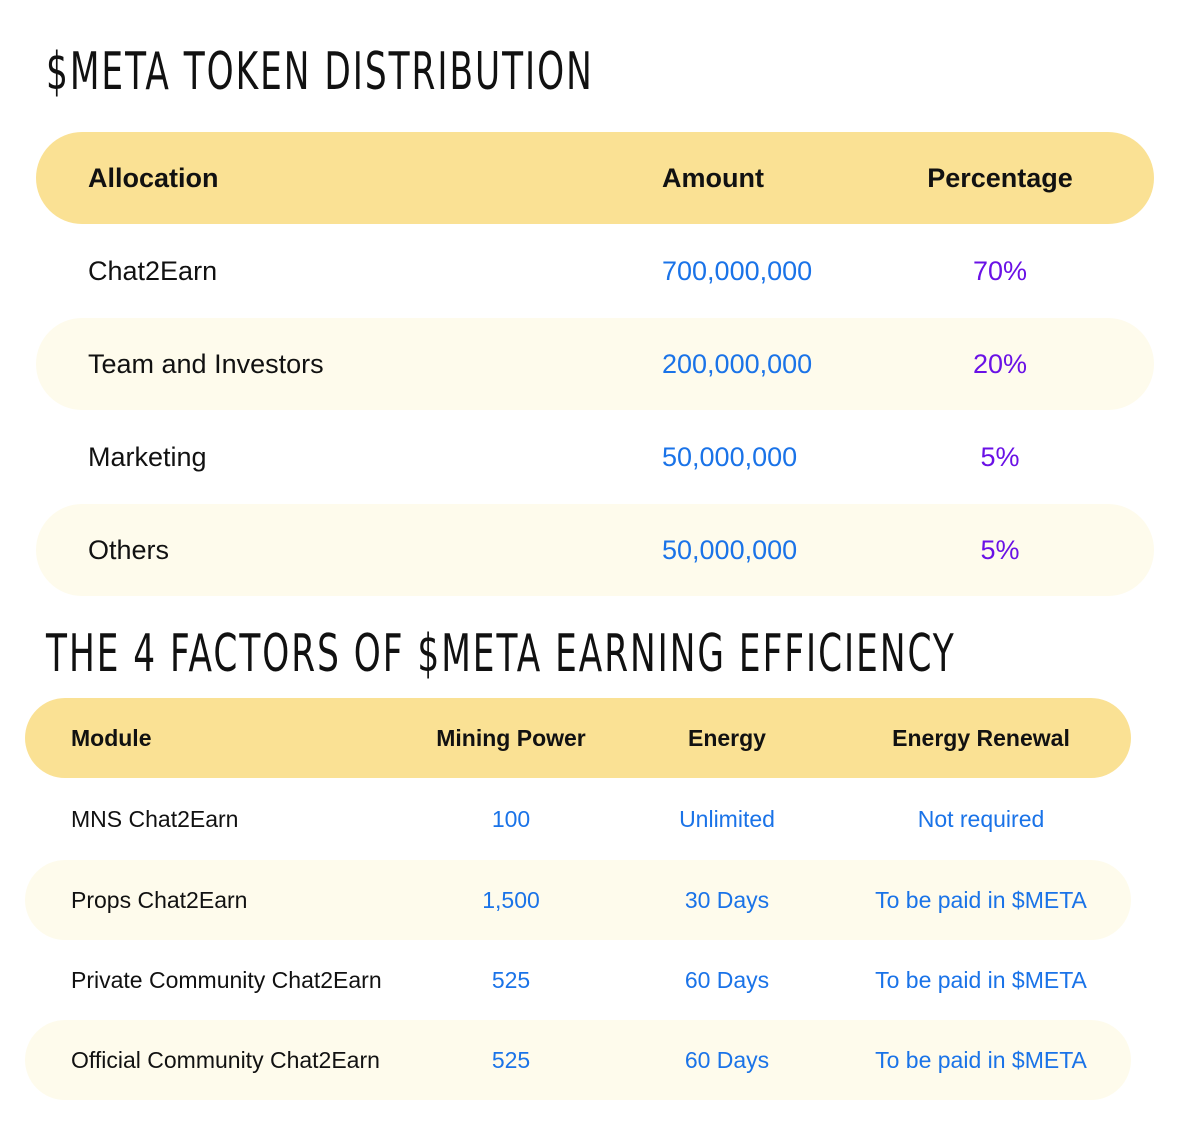 Image resolution: width=1182 pixels, height=1127 pixels. Describe the element at coordinates (111, 737) in the screenshot. I see `header-module: Module` at that location.